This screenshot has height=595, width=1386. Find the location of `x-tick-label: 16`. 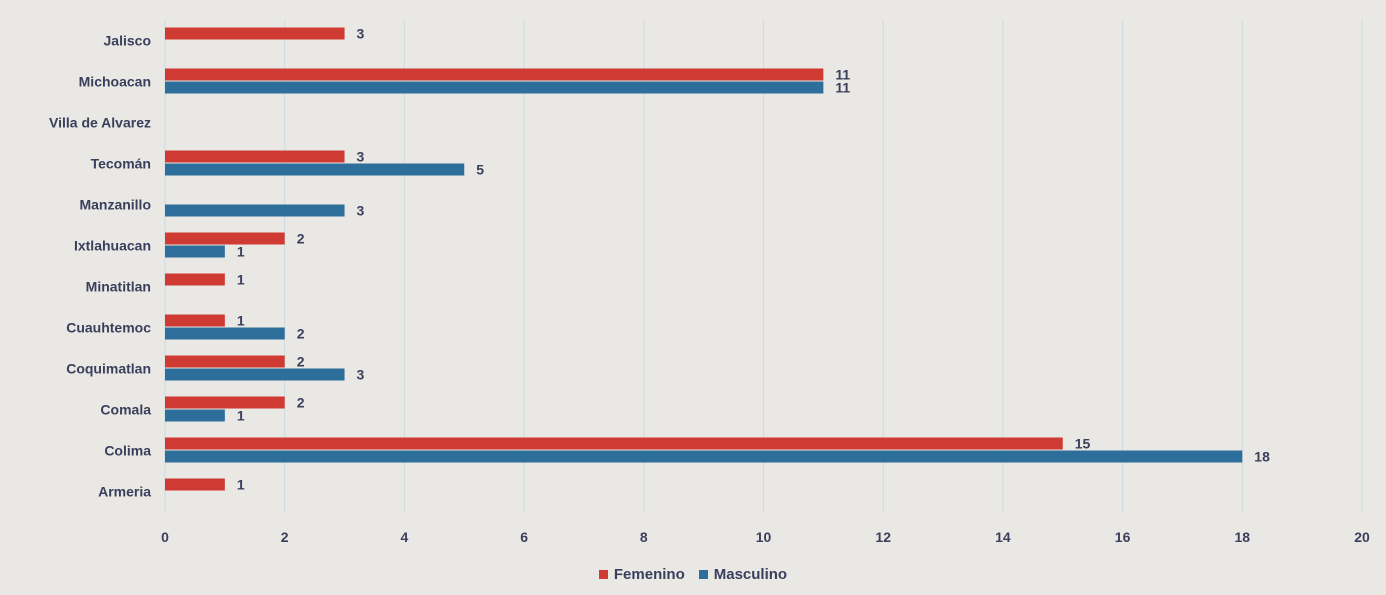

x-tick-label: 16 is located at coordinates (1123, 537).